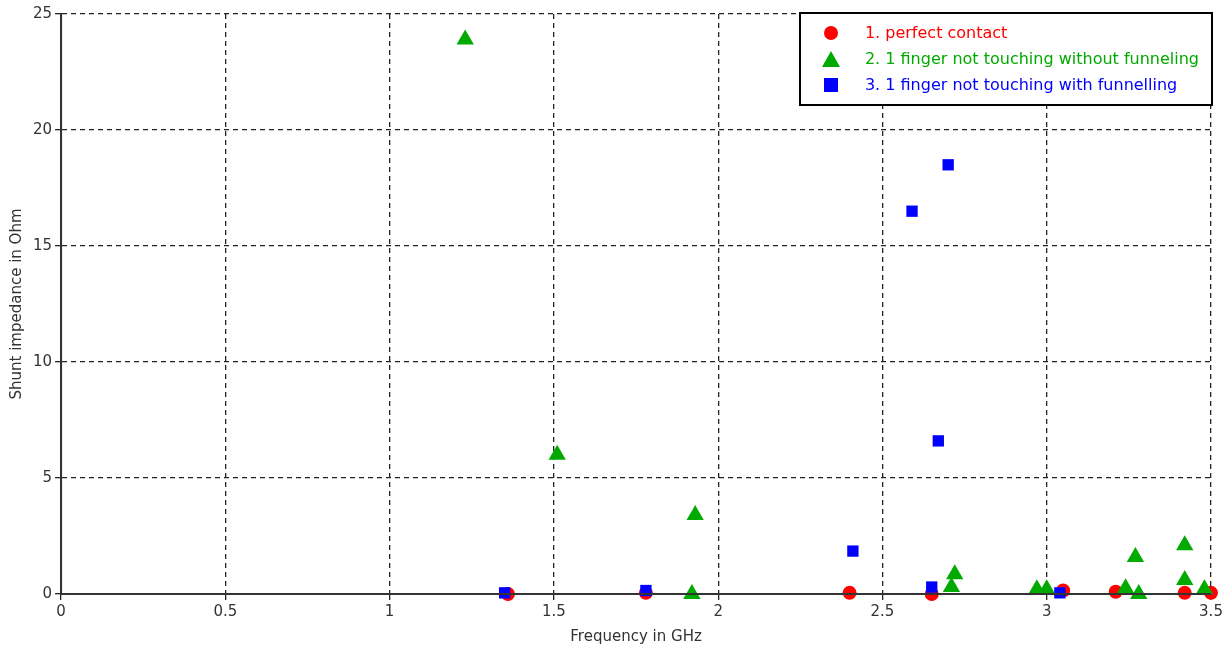  Describe the element at coordinates (718, 610) in the screenshot. I see `x-tick-label: 2` at that location.